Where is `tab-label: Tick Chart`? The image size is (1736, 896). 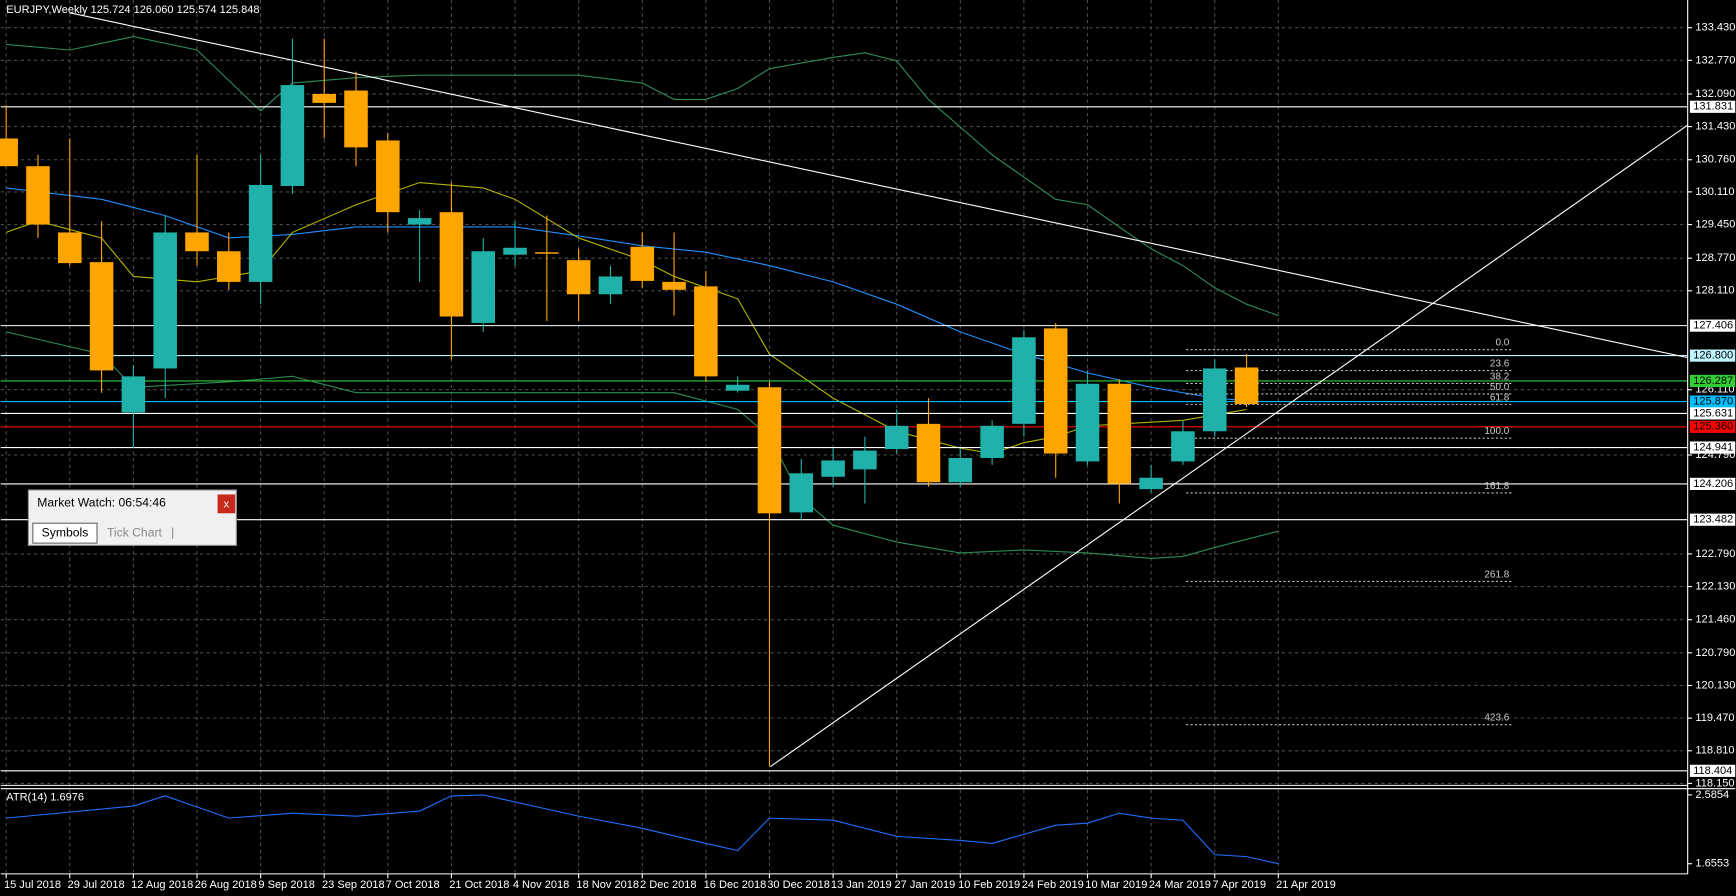 tab-label: Tick Chart is located at coordinates (135, 532).